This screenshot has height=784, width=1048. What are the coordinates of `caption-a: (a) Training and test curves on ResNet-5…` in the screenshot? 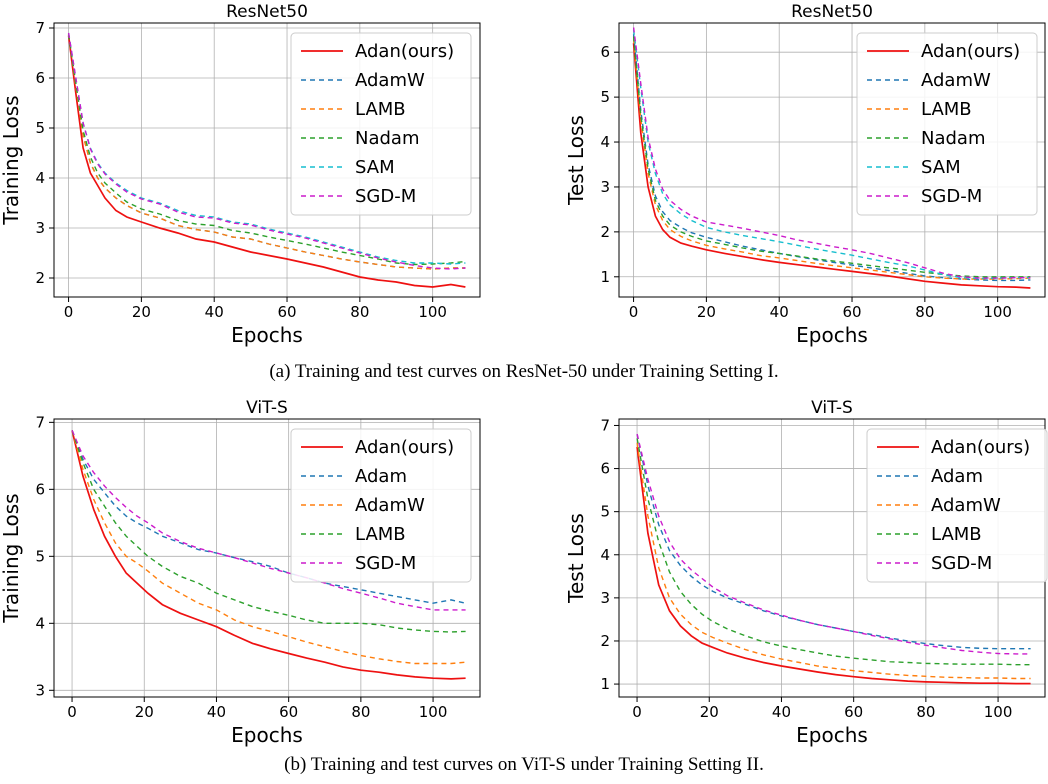 It's located at (524, 371).